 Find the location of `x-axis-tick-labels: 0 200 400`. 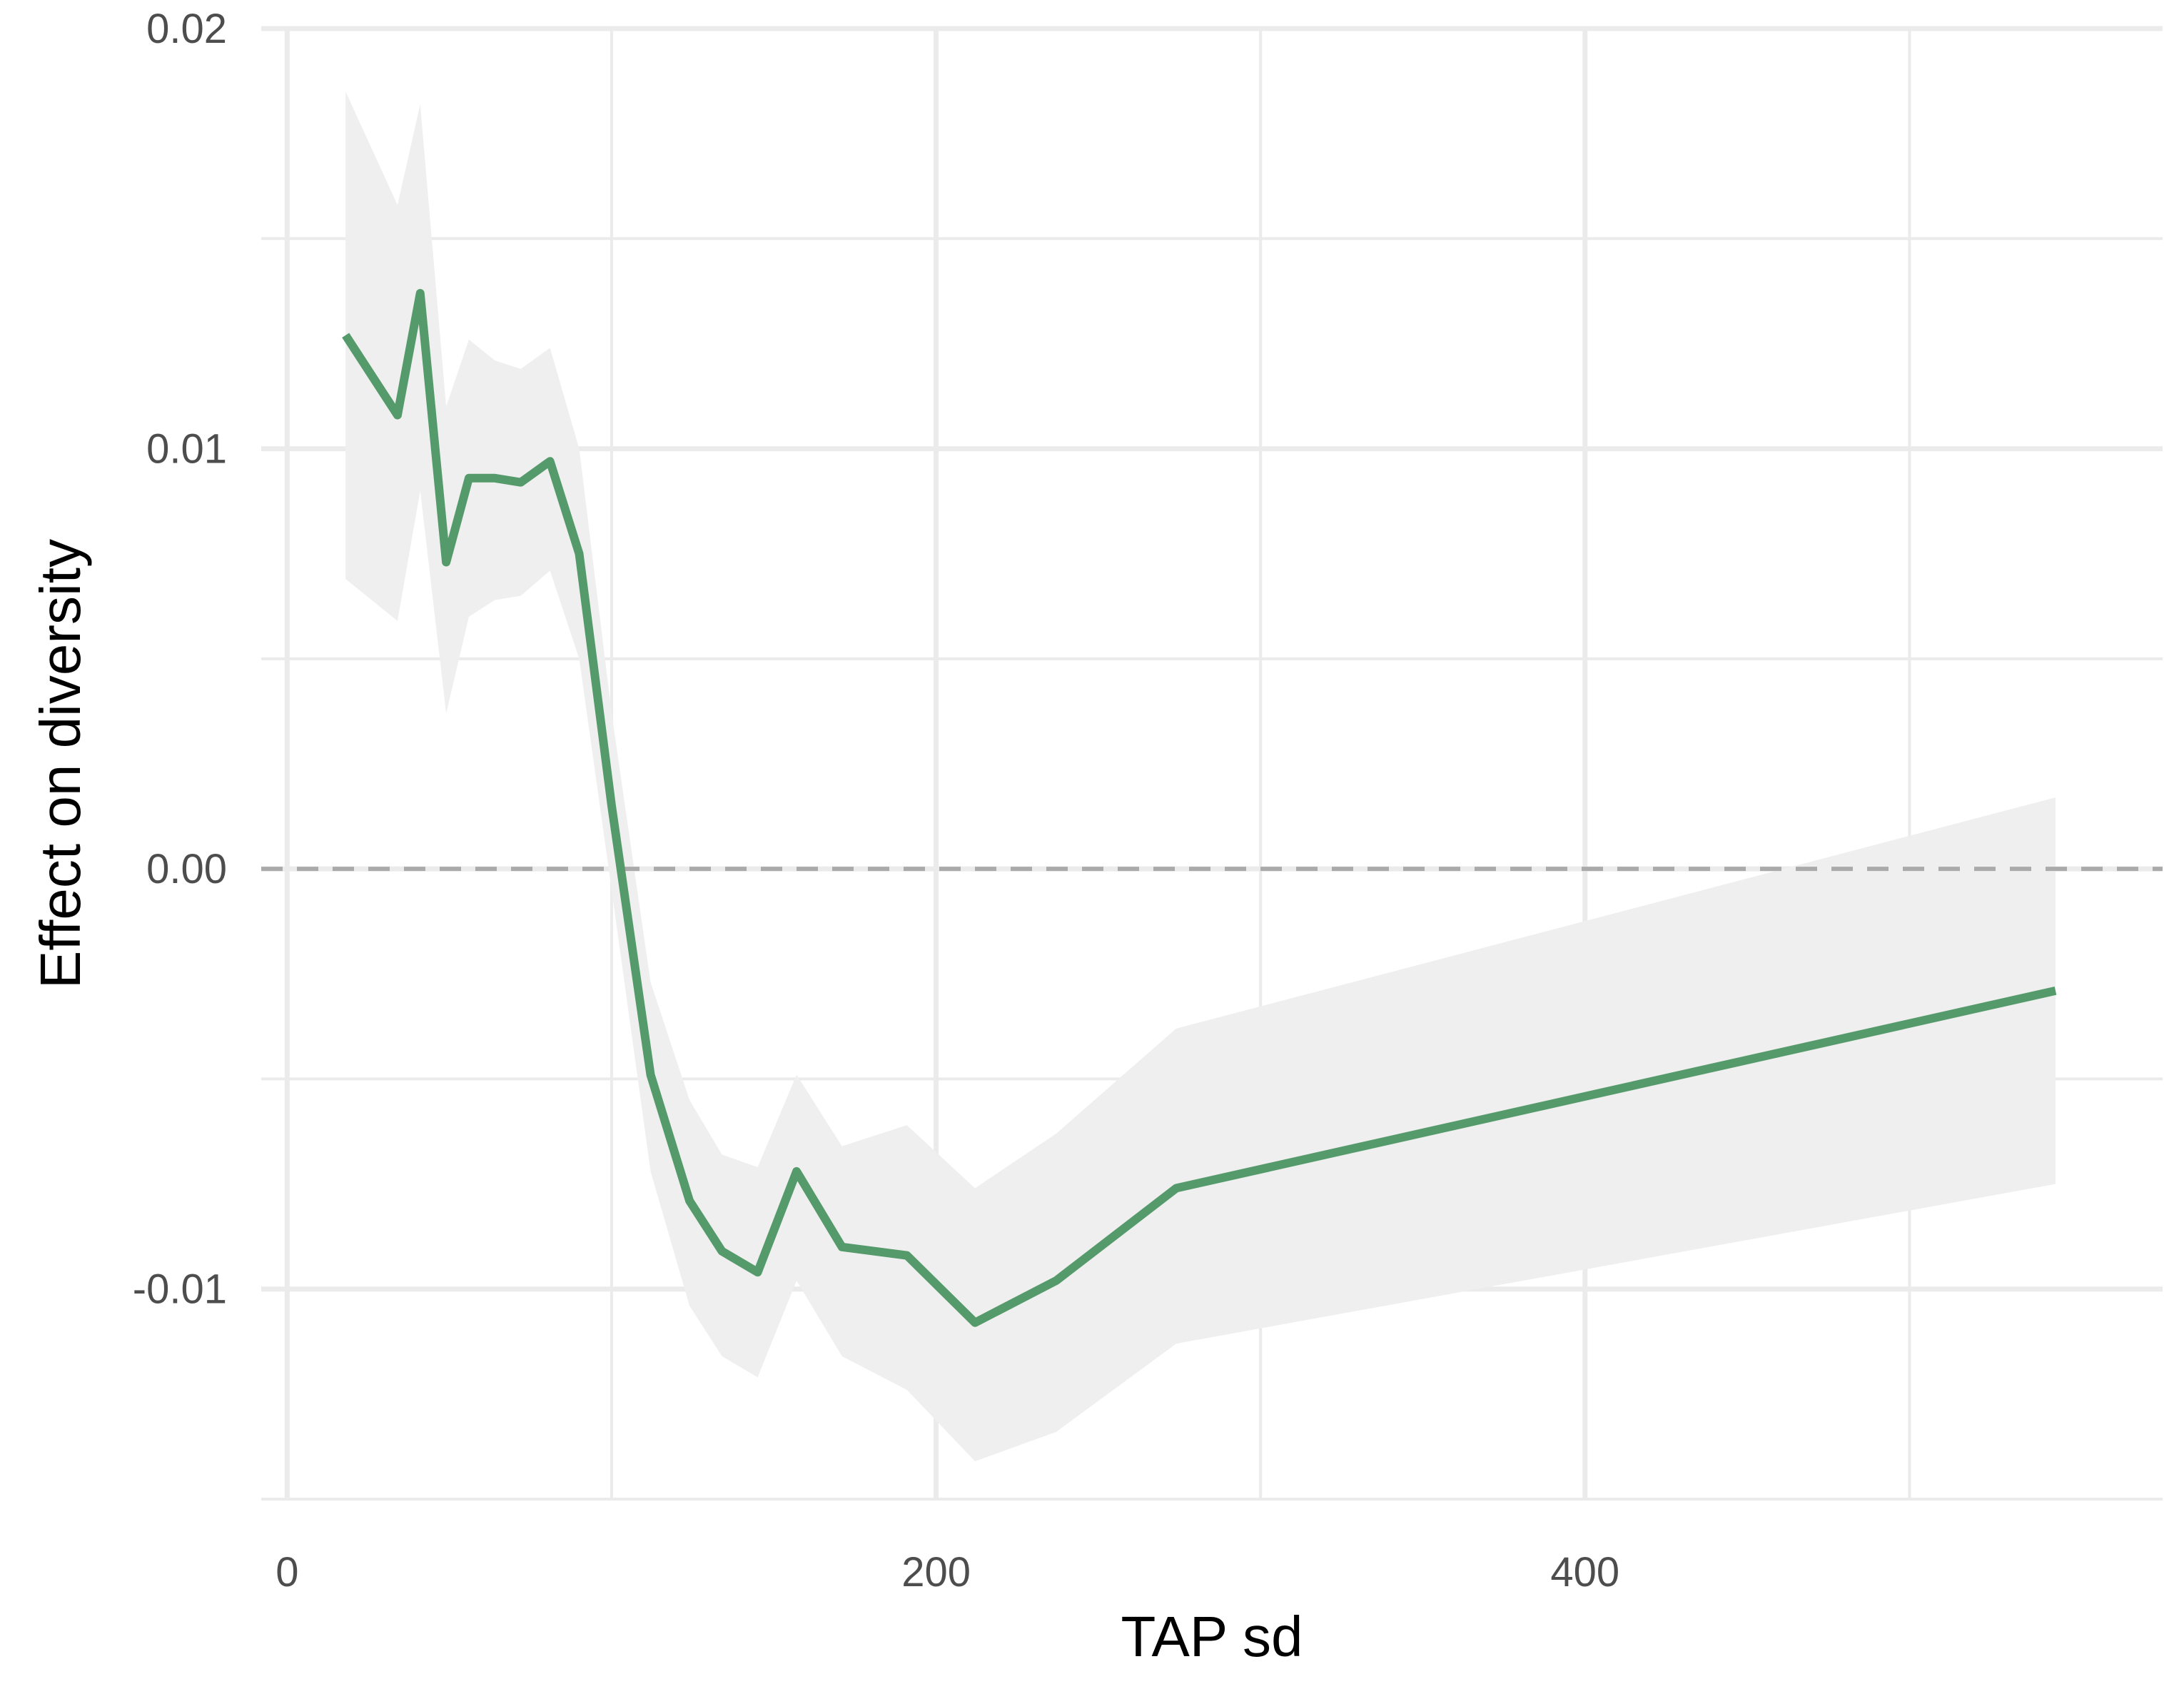

x-axis-tick-labels: 0 200 400 is located at coordinates (947, 1572).